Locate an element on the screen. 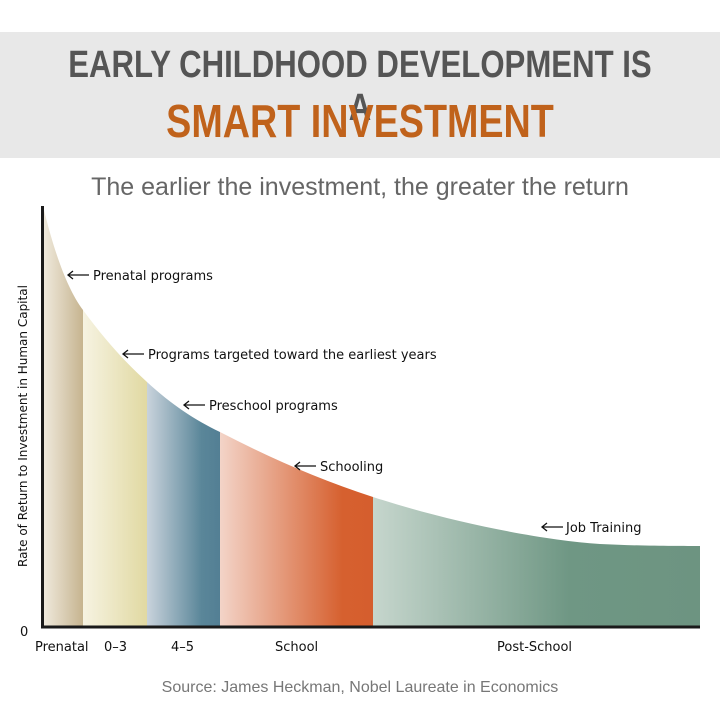 Image resolution: width=720 pixels, height=720 pixels. x-label-0-3: 0–3 is located at coordinates (115, 647).